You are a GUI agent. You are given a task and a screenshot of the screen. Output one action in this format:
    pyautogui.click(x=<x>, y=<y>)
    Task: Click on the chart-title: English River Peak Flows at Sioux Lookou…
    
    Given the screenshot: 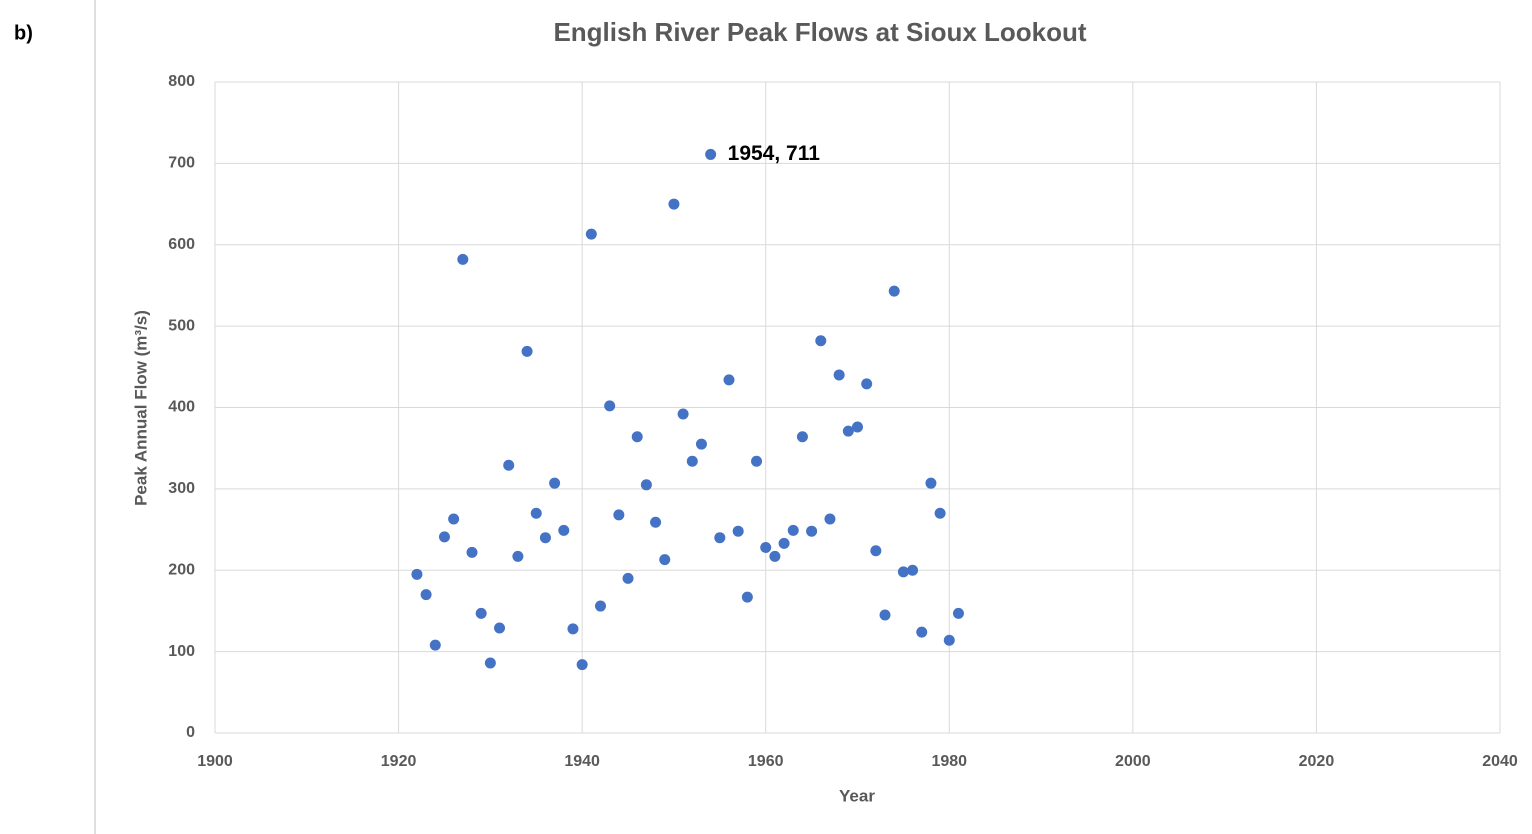 What is the action you would take?
    pyautogui.click(x=819, y=32)
    